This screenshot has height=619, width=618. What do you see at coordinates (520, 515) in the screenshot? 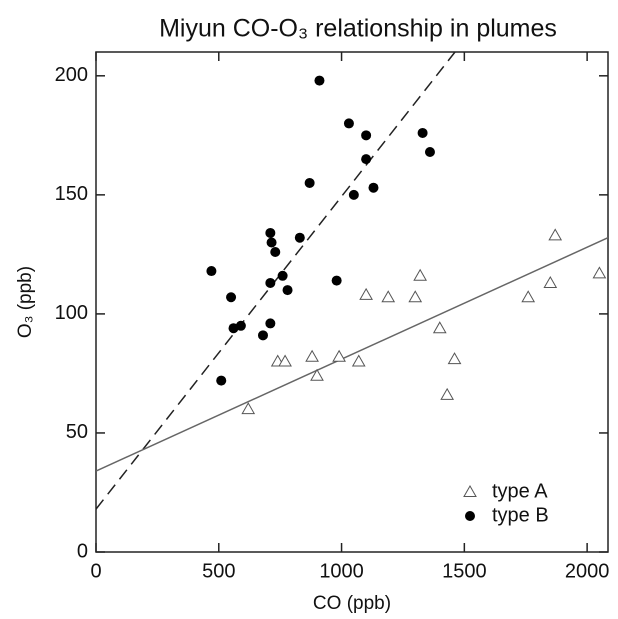
I see `legend-label: type B` at bounding box center [520, 515].